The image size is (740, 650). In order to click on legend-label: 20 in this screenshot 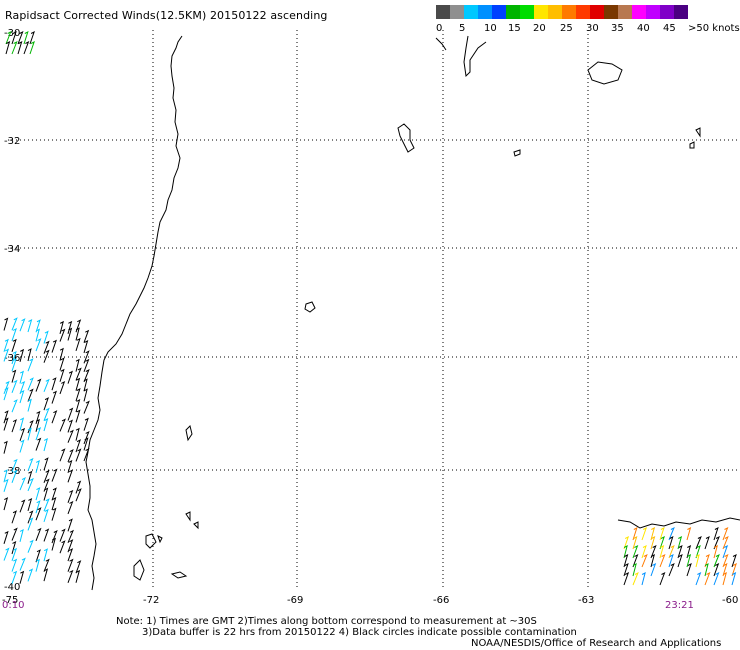, I will do `click(539, 28)`.